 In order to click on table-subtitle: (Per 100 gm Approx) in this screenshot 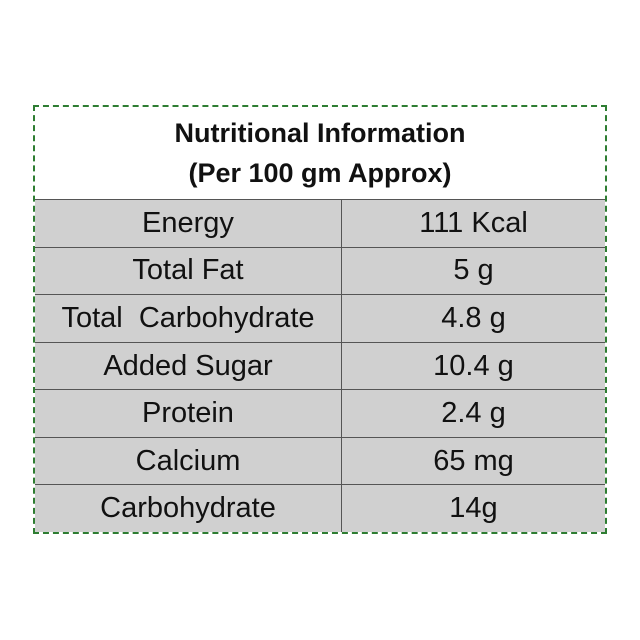, I will do `click(320, 173)`.